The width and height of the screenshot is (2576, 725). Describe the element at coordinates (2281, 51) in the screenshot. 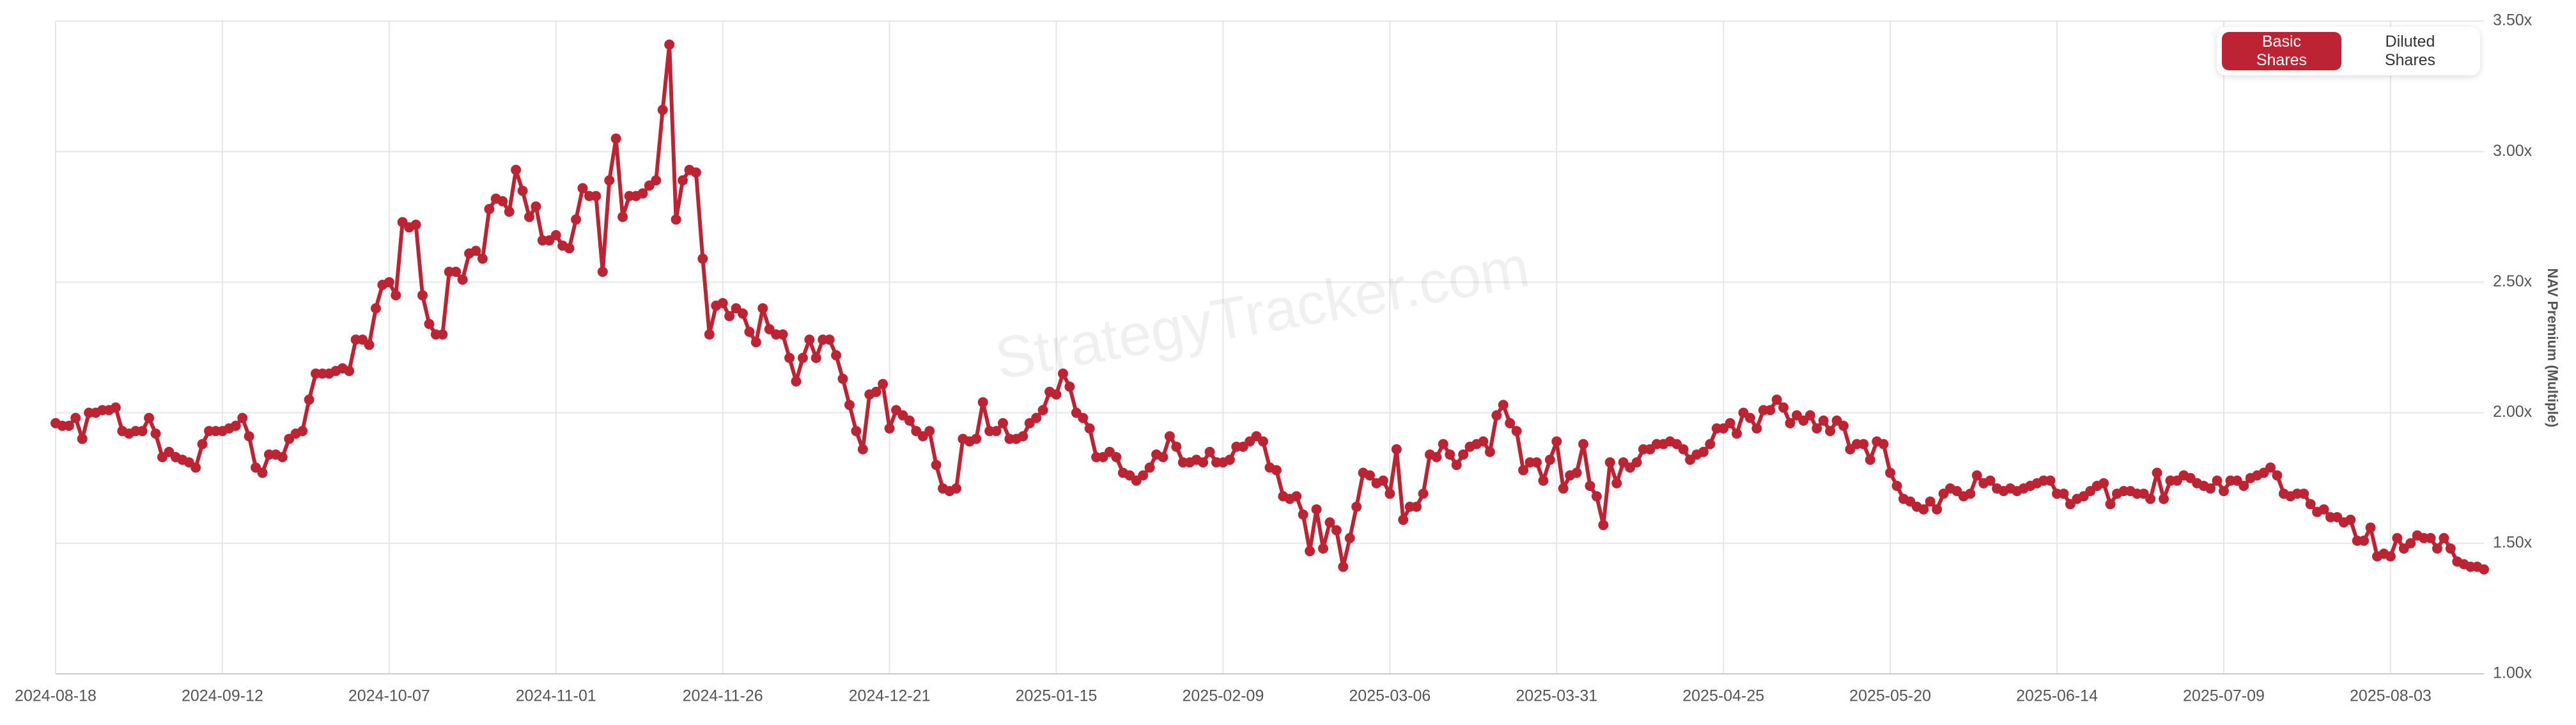

I see `toggle-button: Basic Shares` at that location.